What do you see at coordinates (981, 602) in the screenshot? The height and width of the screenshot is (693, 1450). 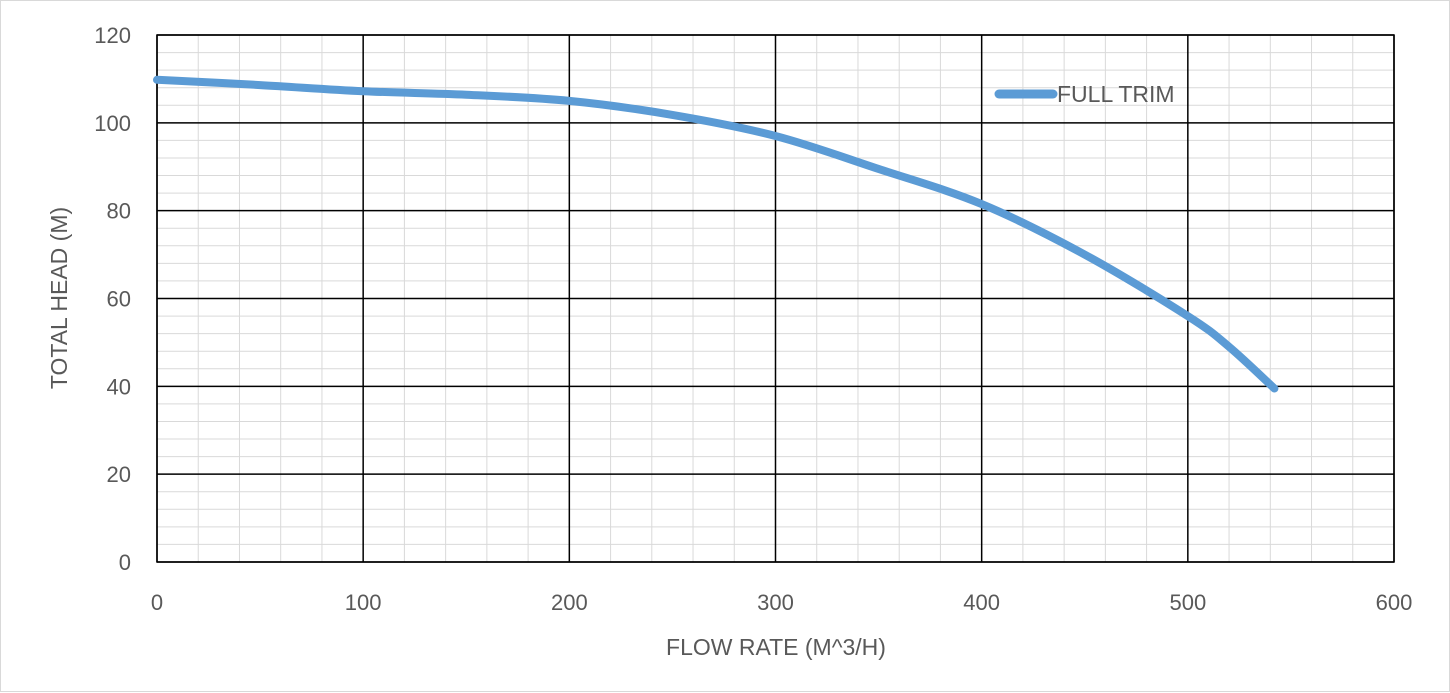 I see `x-tick-label-400: 400` at bounding box center [981, 602].